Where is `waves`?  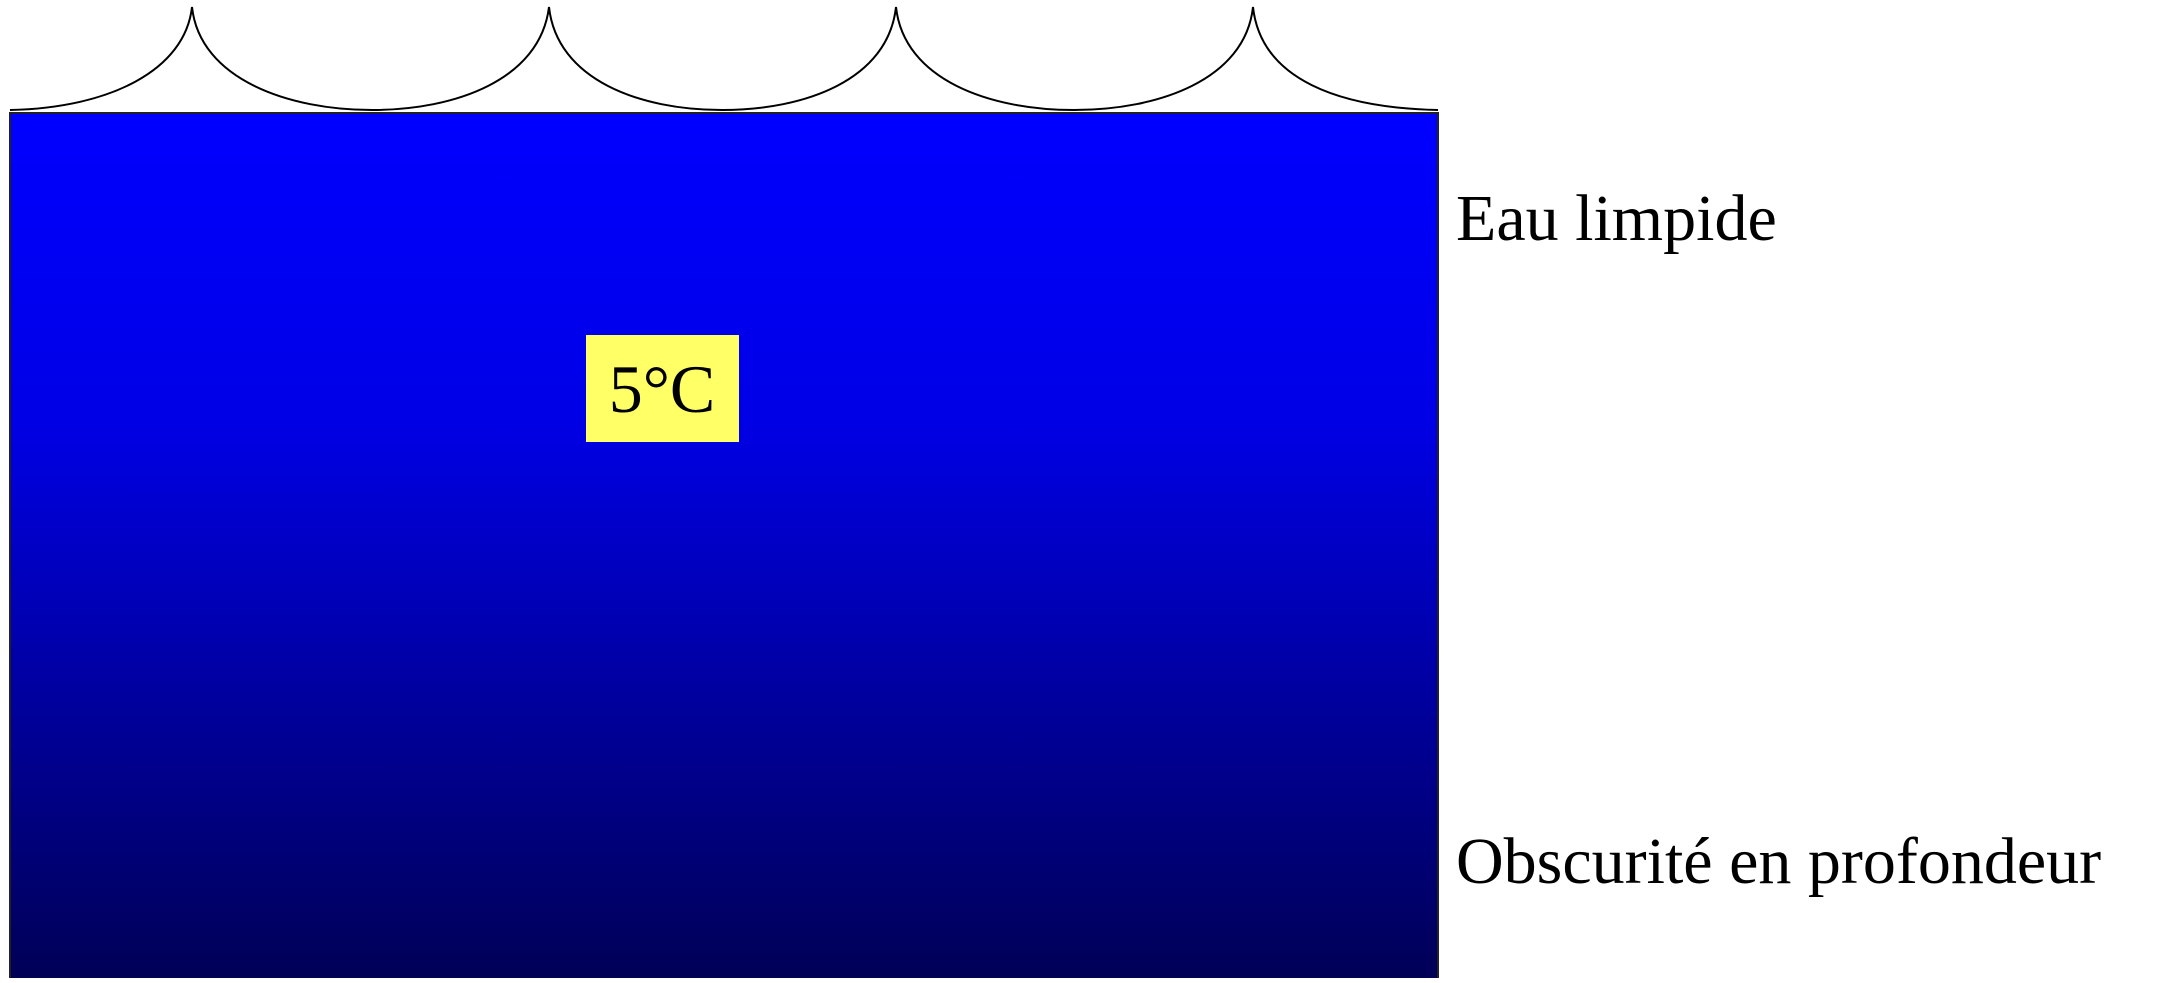
waves is located at coordinates (724, 59).